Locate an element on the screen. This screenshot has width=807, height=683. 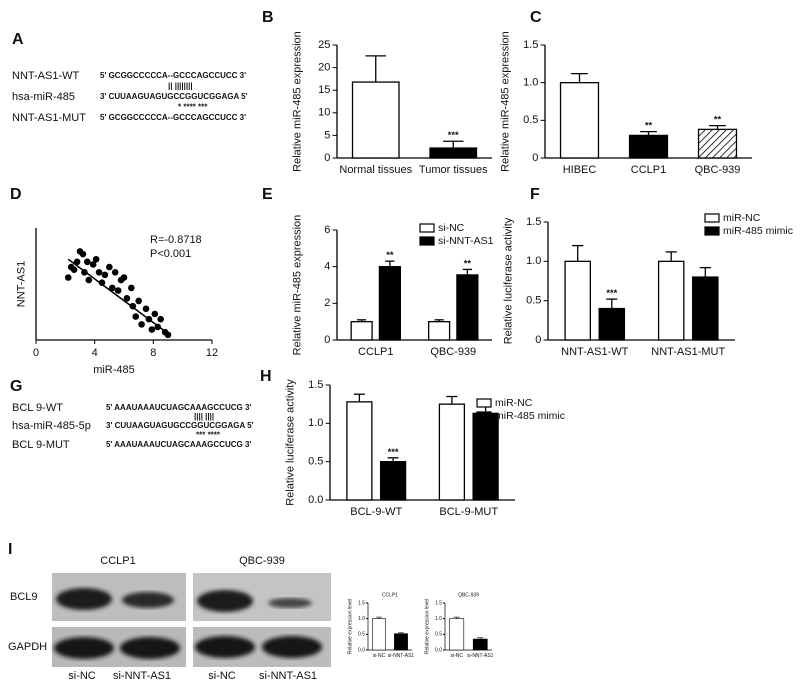
y-tick-label: 6 is located at coordinates (327, 230).